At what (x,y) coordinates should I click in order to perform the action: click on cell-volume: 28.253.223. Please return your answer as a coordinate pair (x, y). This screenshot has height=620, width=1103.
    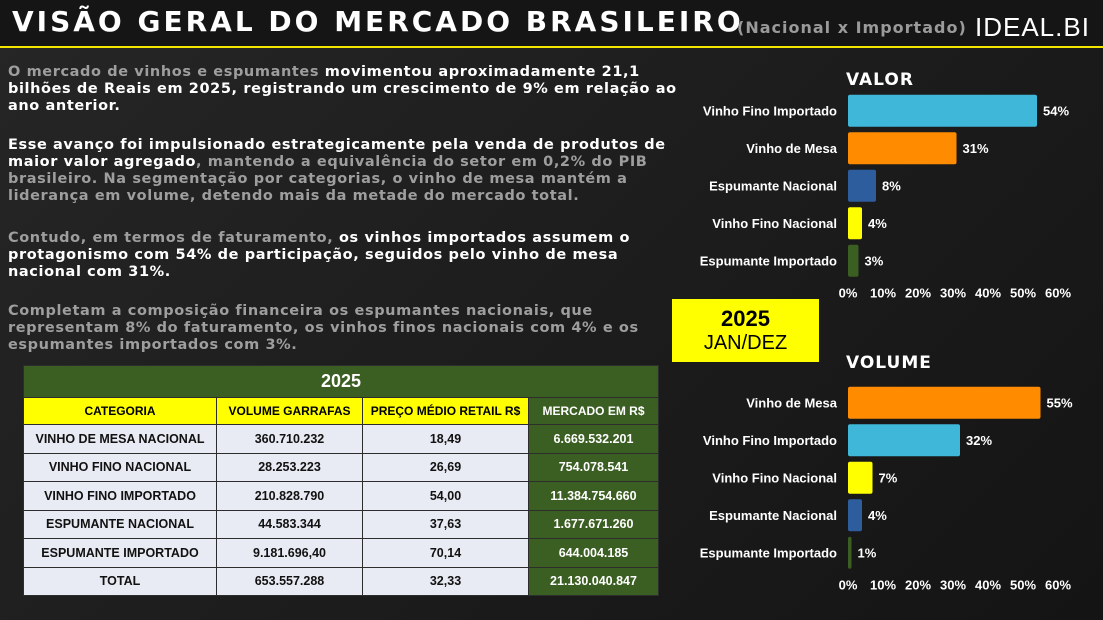
    Looking at the image, I should click on (289, 467).